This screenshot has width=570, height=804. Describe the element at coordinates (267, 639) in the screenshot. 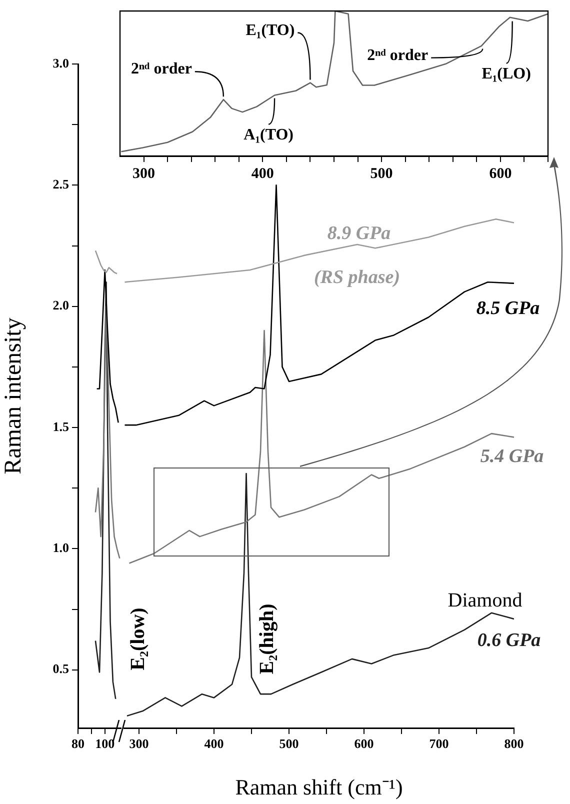

I see `annotation: E₂(high)` at that location.